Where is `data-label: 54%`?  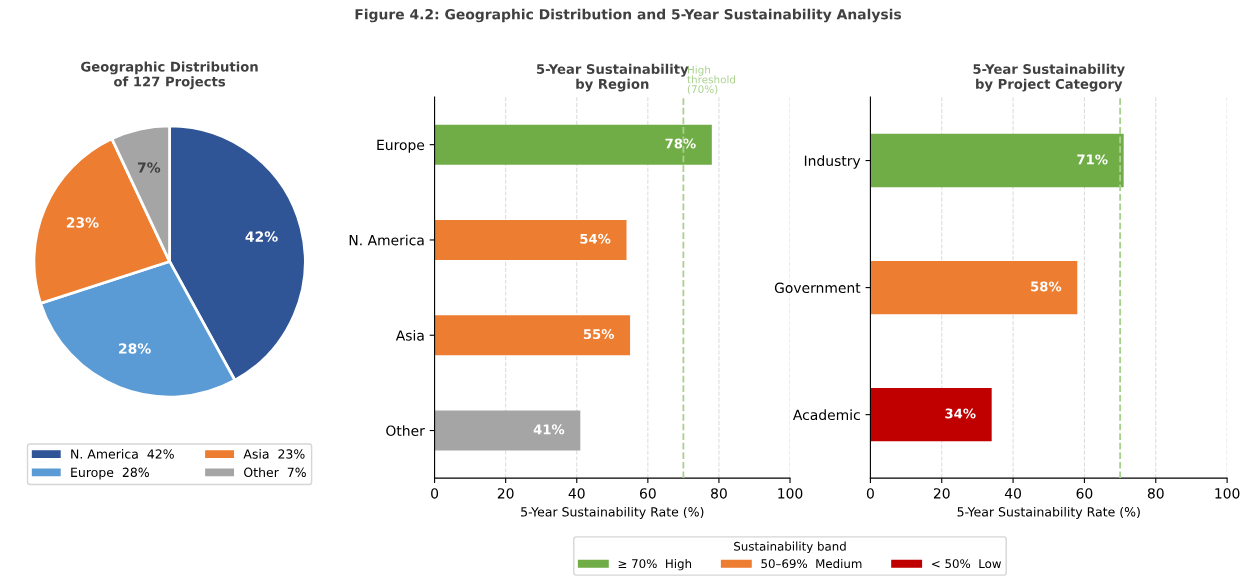
data-label: 54% is located at coordinates (595, 238).